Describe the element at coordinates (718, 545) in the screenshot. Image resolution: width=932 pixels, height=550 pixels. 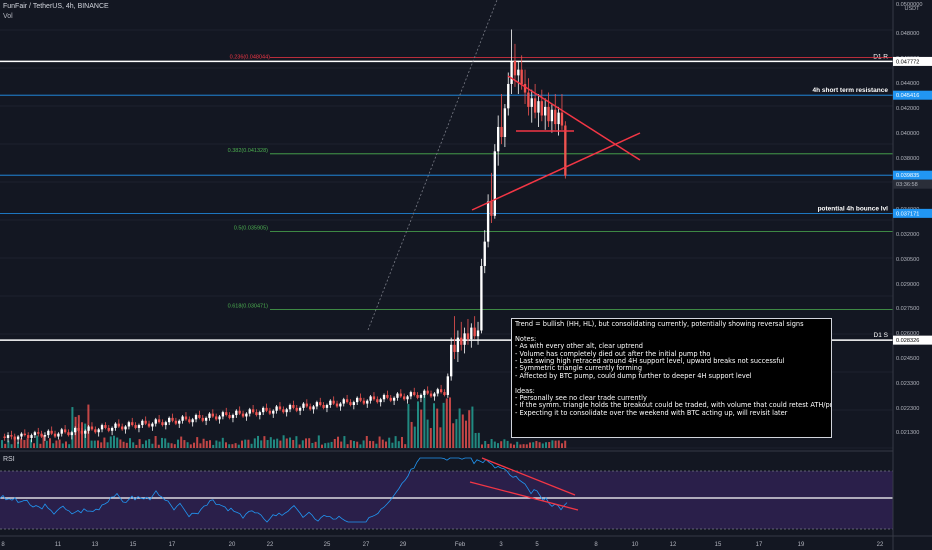
I see `time-tick: 15` at that location.